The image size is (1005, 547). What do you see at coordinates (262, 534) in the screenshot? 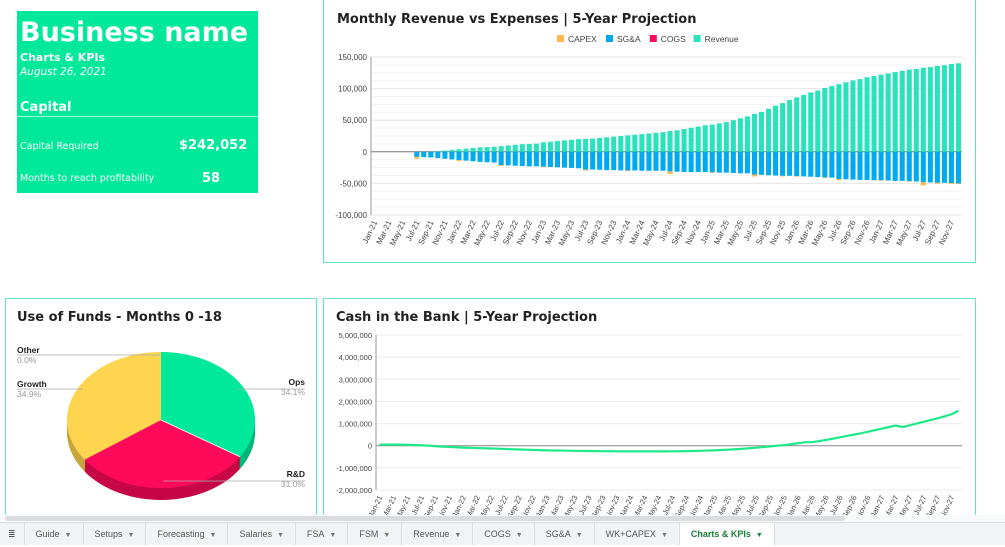
I see `sheet-tab: Salaries ▼` at bounding box center [262, 534].